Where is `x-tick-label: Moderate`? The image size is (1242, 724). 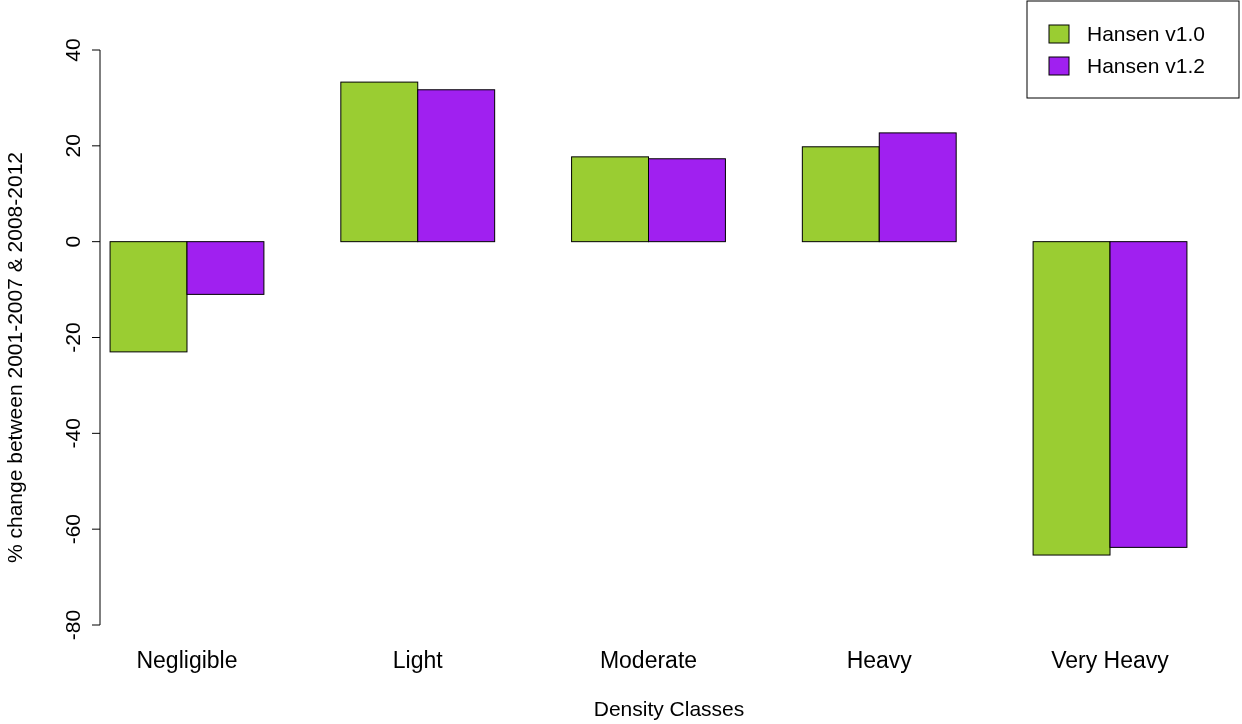 x-tick-label: Moderate is located at coordinates (648, 660).